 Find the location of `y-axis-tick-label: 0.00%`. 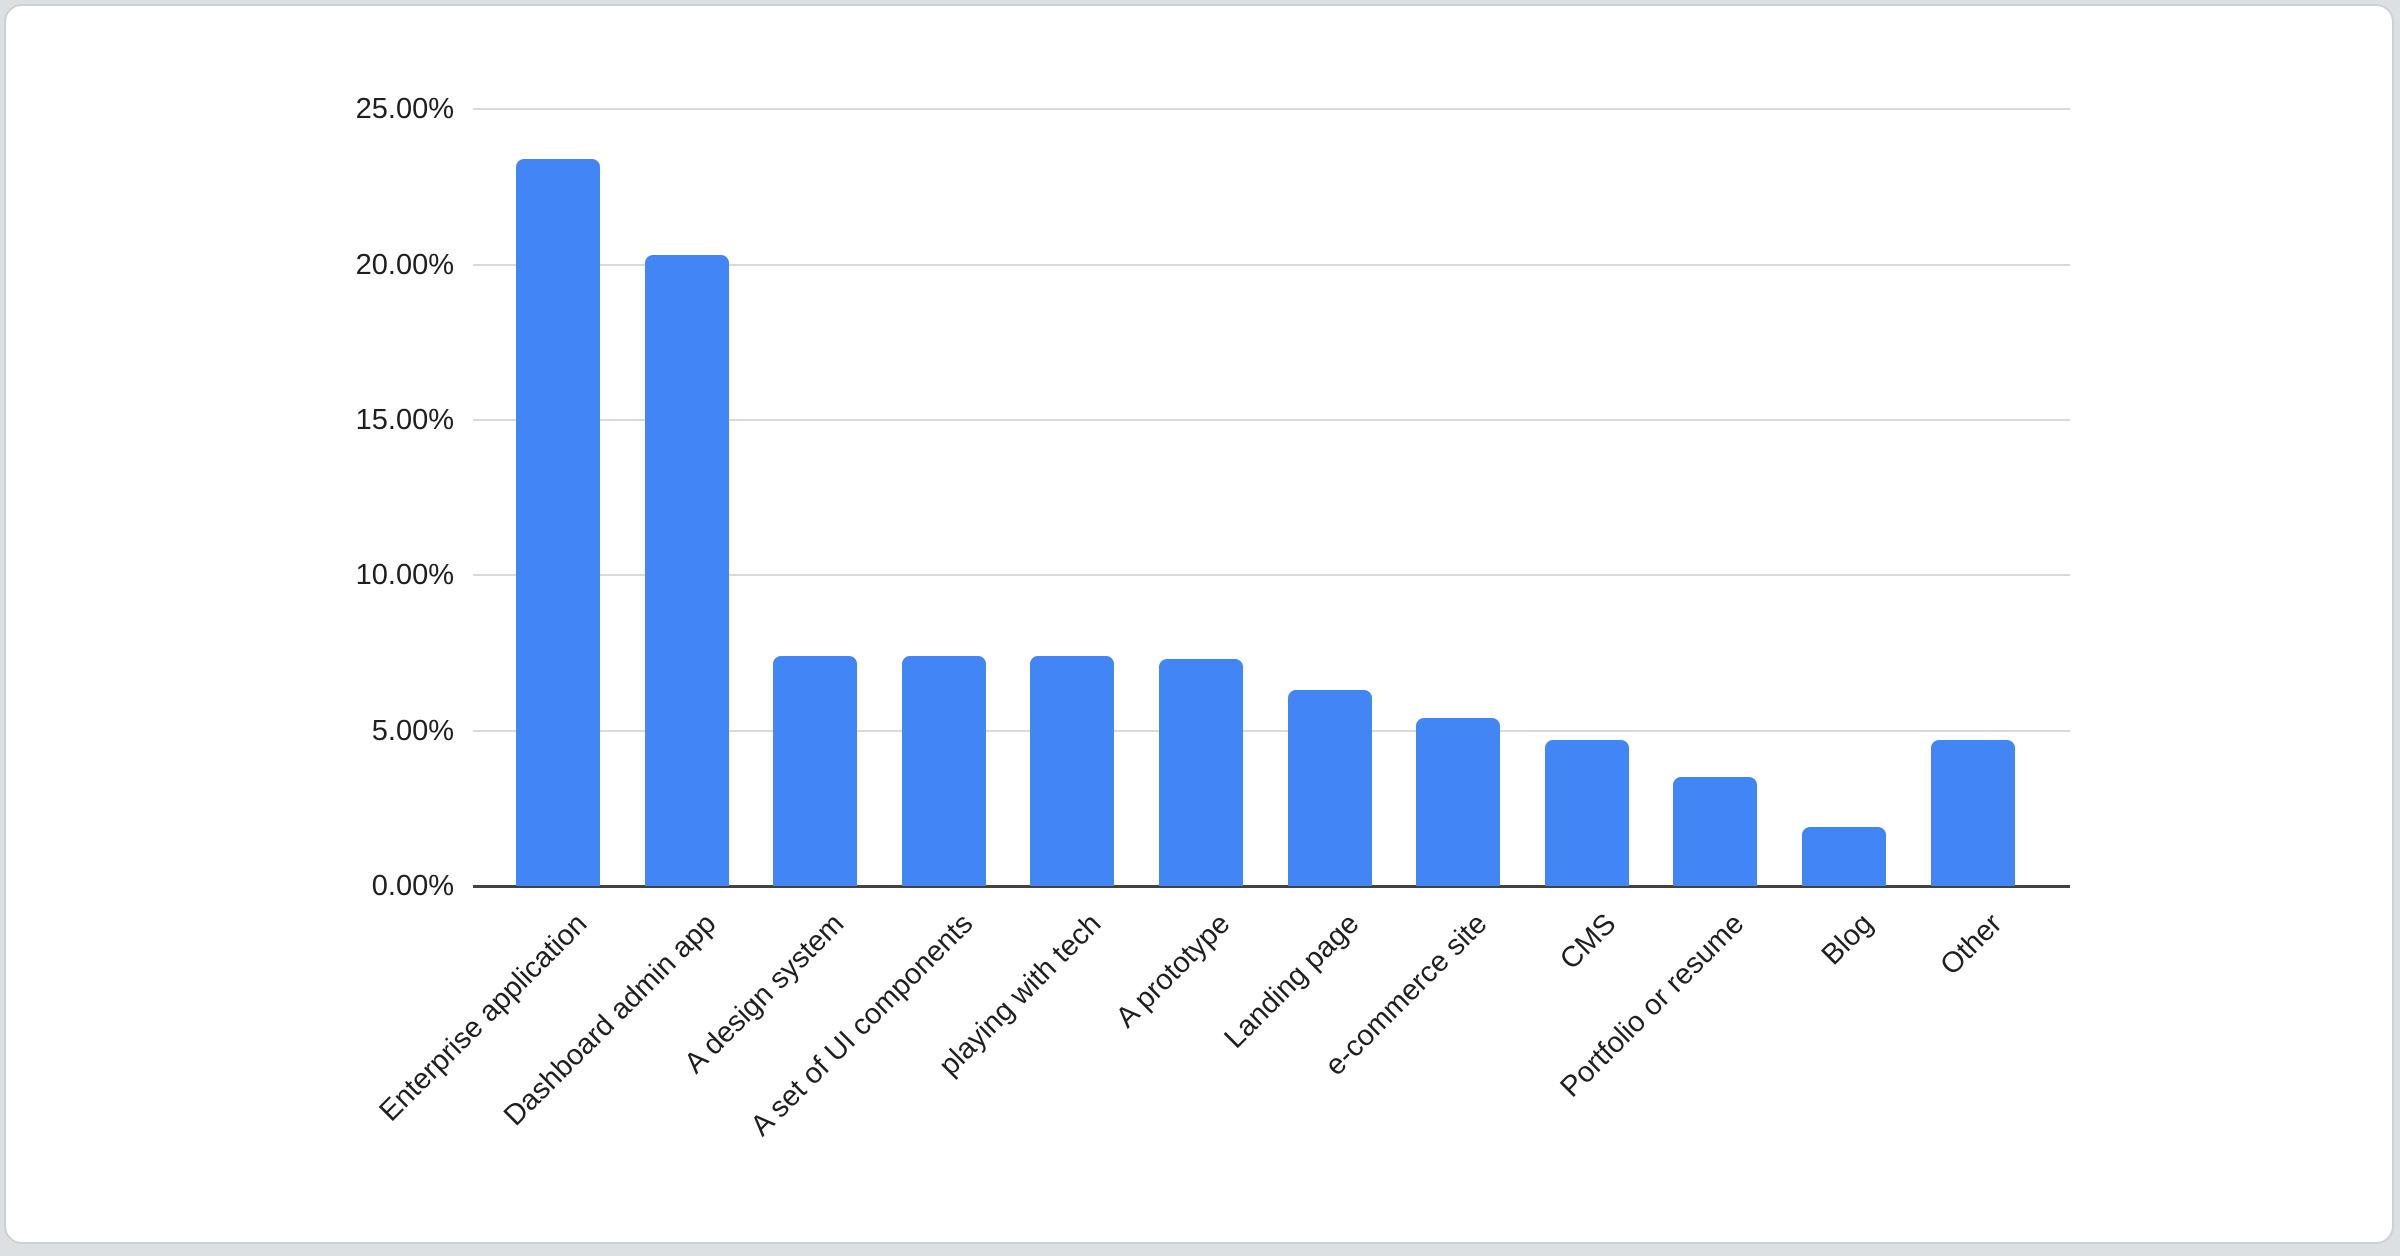

y-axis-tick-label: 0.00% is located at coordinates (412, 886).